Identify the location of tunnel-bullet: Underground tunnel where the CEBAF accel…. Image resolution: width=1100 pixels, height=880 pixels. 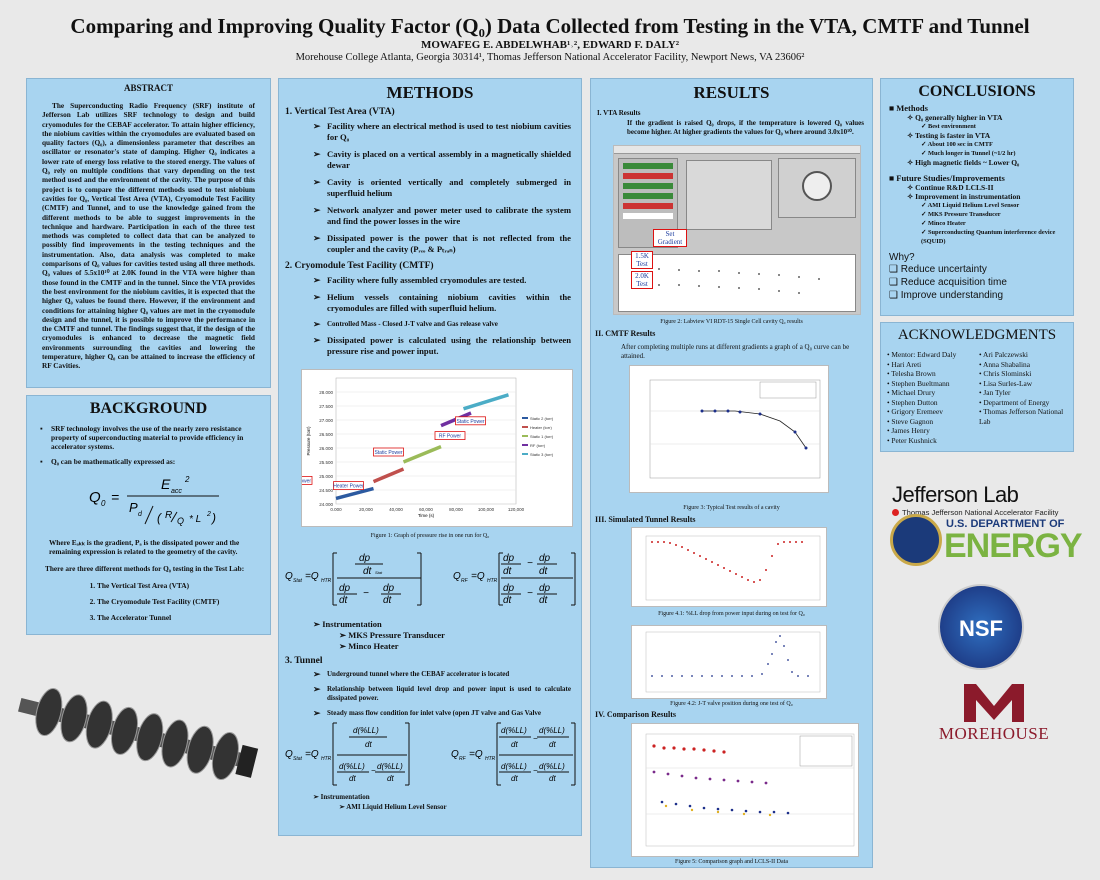
(430, 674).